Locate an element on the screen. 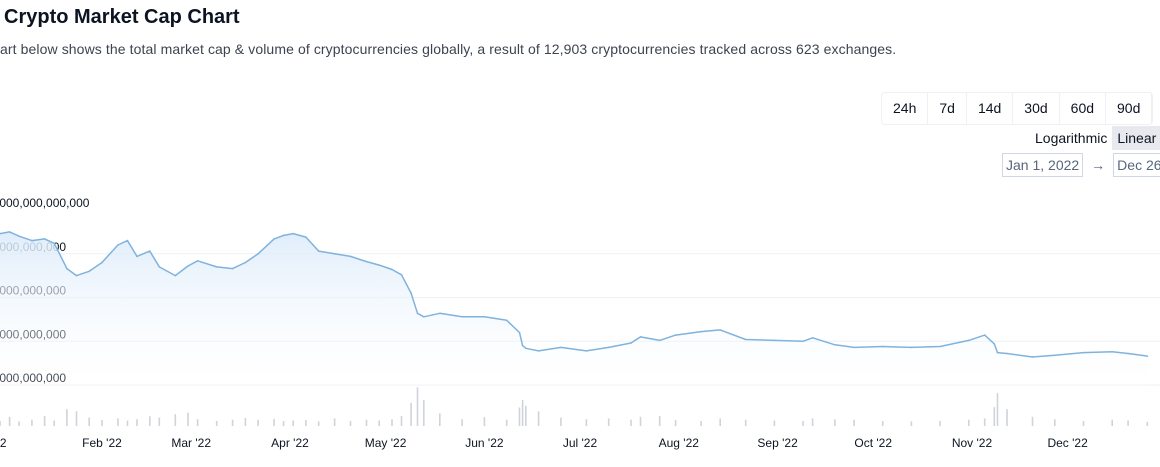  x-tick-label: Nov '22 is located at coordinates (972, 443).